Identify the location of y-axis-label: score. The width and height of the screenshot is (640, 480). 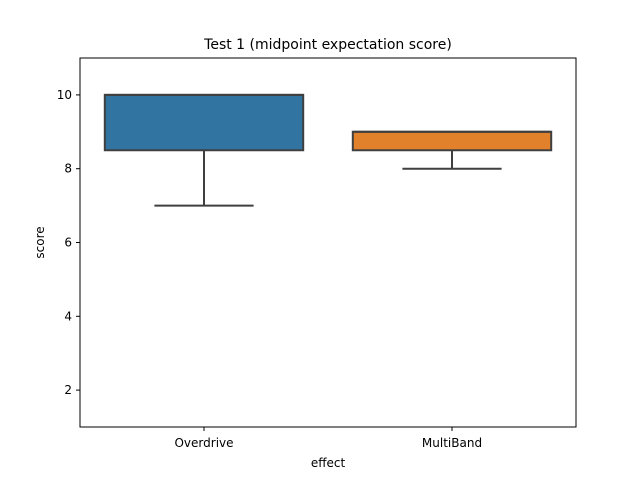
(40, 242).